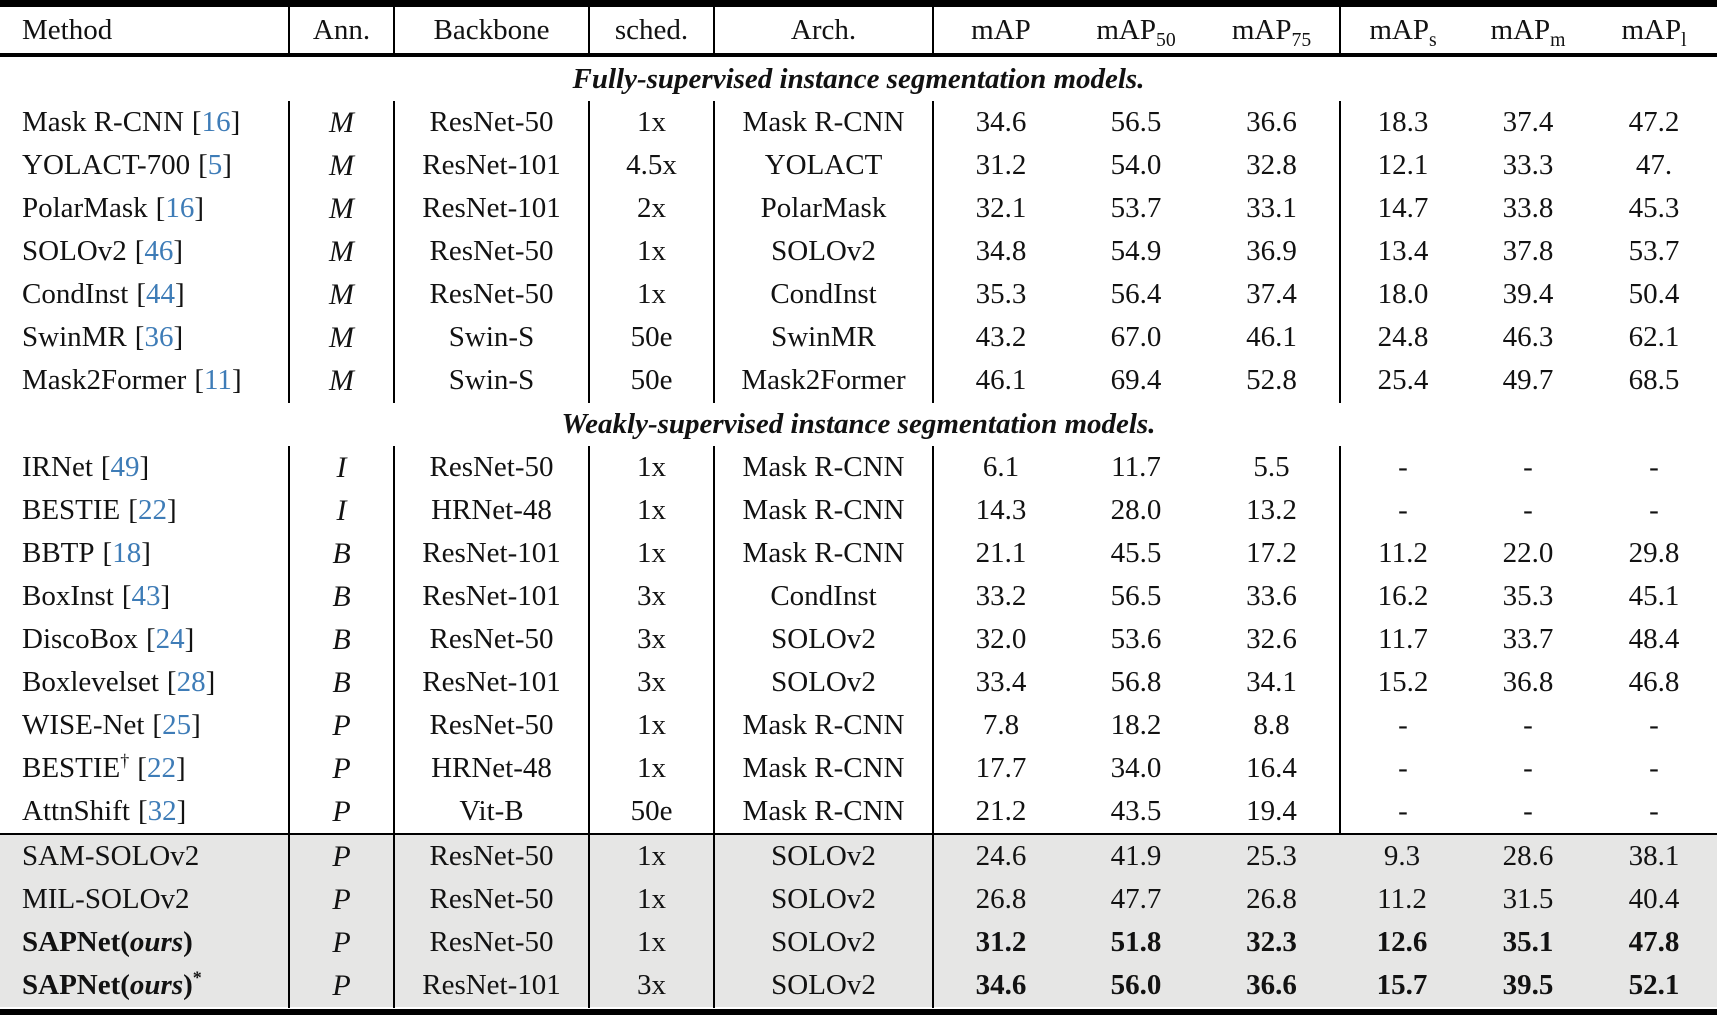 Image resolution: width=1717 pixels, height=1015 pixels. Describe the element at coordinates (191, 682) in the screenshot. I see `citation-link: 28` at that location.